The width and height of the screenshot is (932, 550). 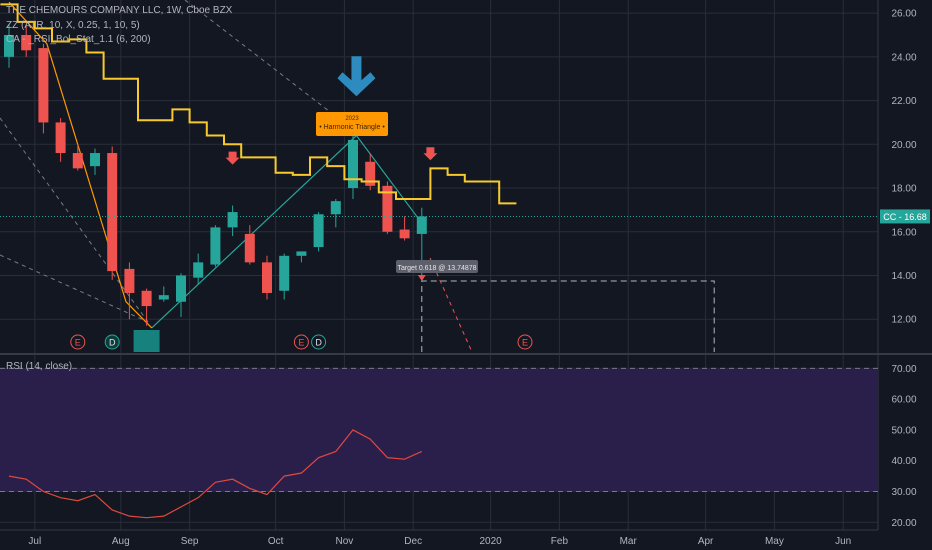 I want to click on dashed-target-line, so click(x=451, y=305).